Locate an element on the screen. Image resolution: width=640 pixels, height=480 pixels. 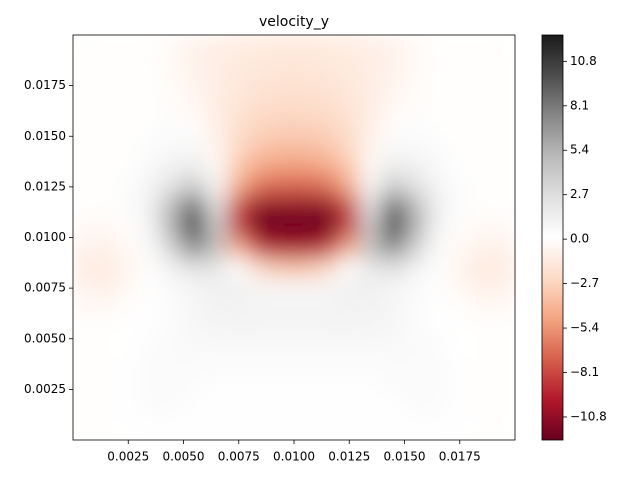
y-tick-label: 0.0100 is located at coordinates (45, 237).